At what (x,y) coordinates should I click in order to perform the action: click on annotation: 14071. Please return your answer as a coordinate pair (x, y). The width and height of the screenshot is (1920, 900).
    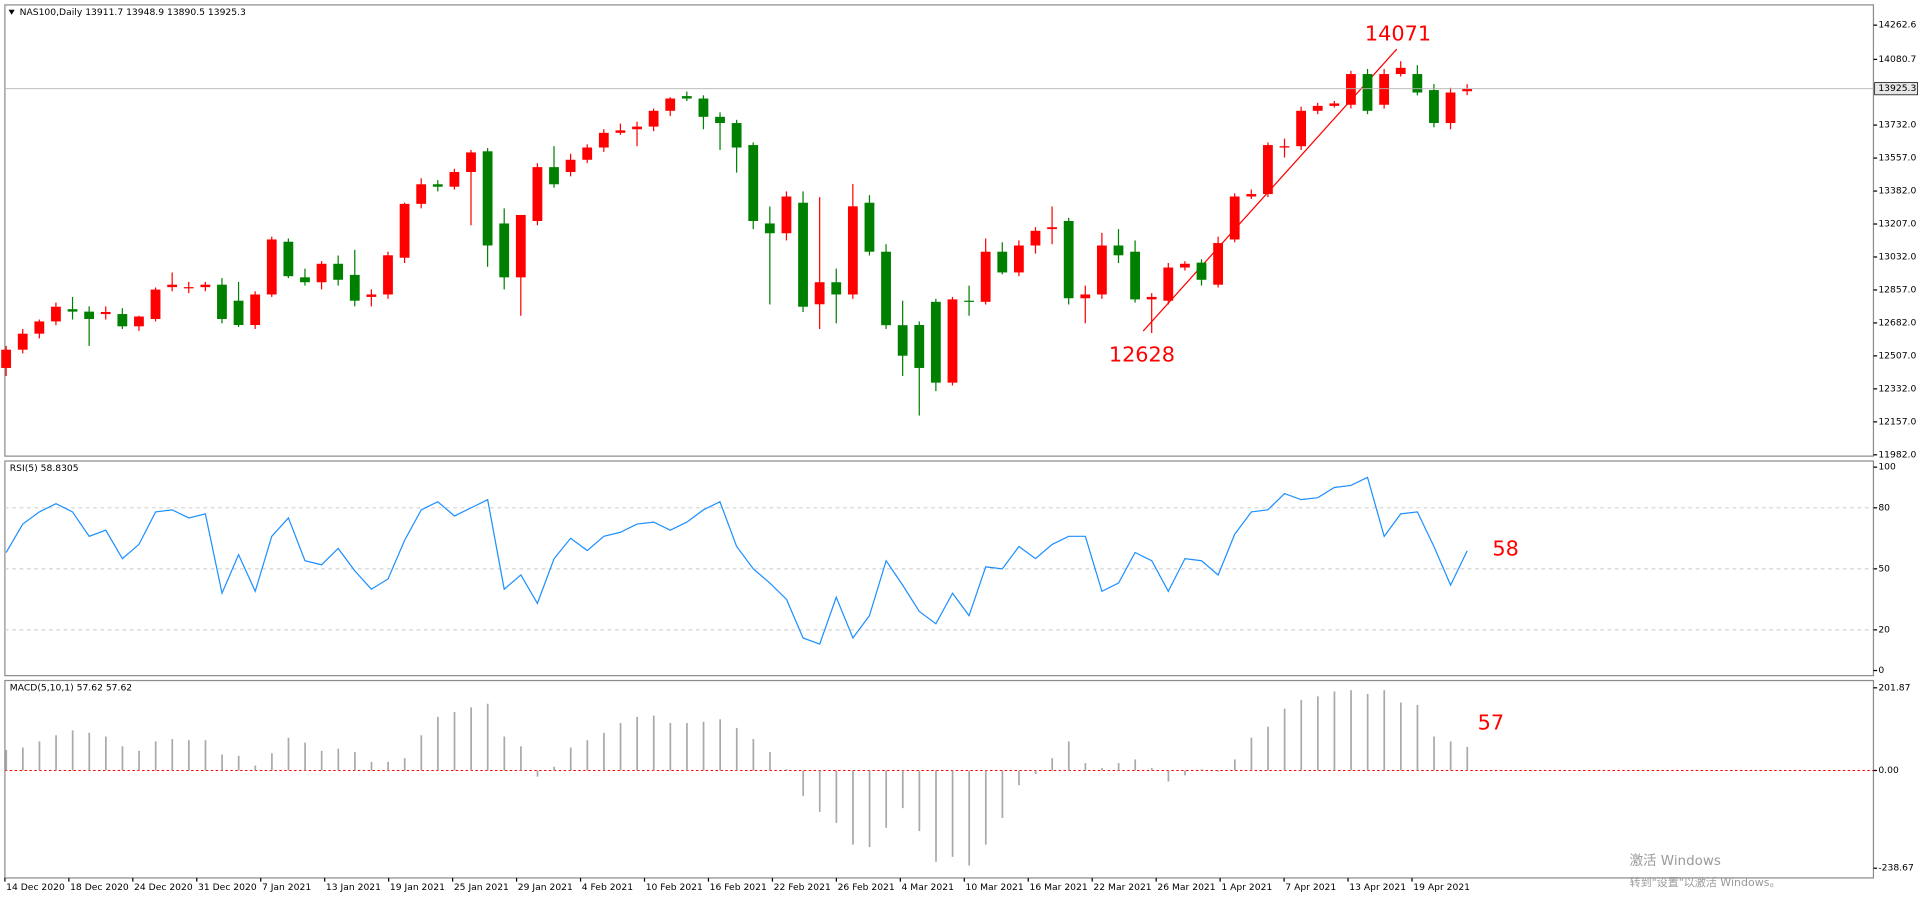
    Looking at the image, I should click on (1398, 33).